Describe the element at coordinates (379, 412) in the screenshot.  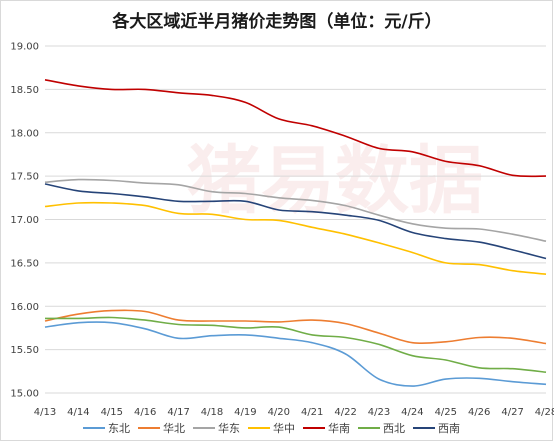
I see `x-tick-label: 4/23` at that location.